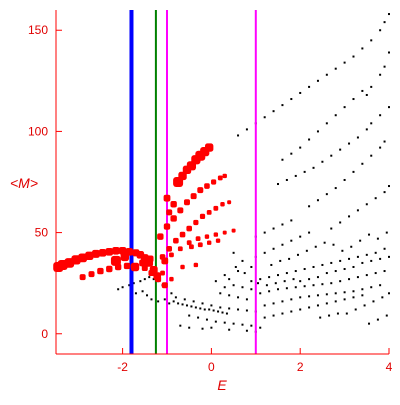 Image resolution: width=400 pixels, height=405 pixels. I want to click on y-tick-label: 50, so click(42, 233).